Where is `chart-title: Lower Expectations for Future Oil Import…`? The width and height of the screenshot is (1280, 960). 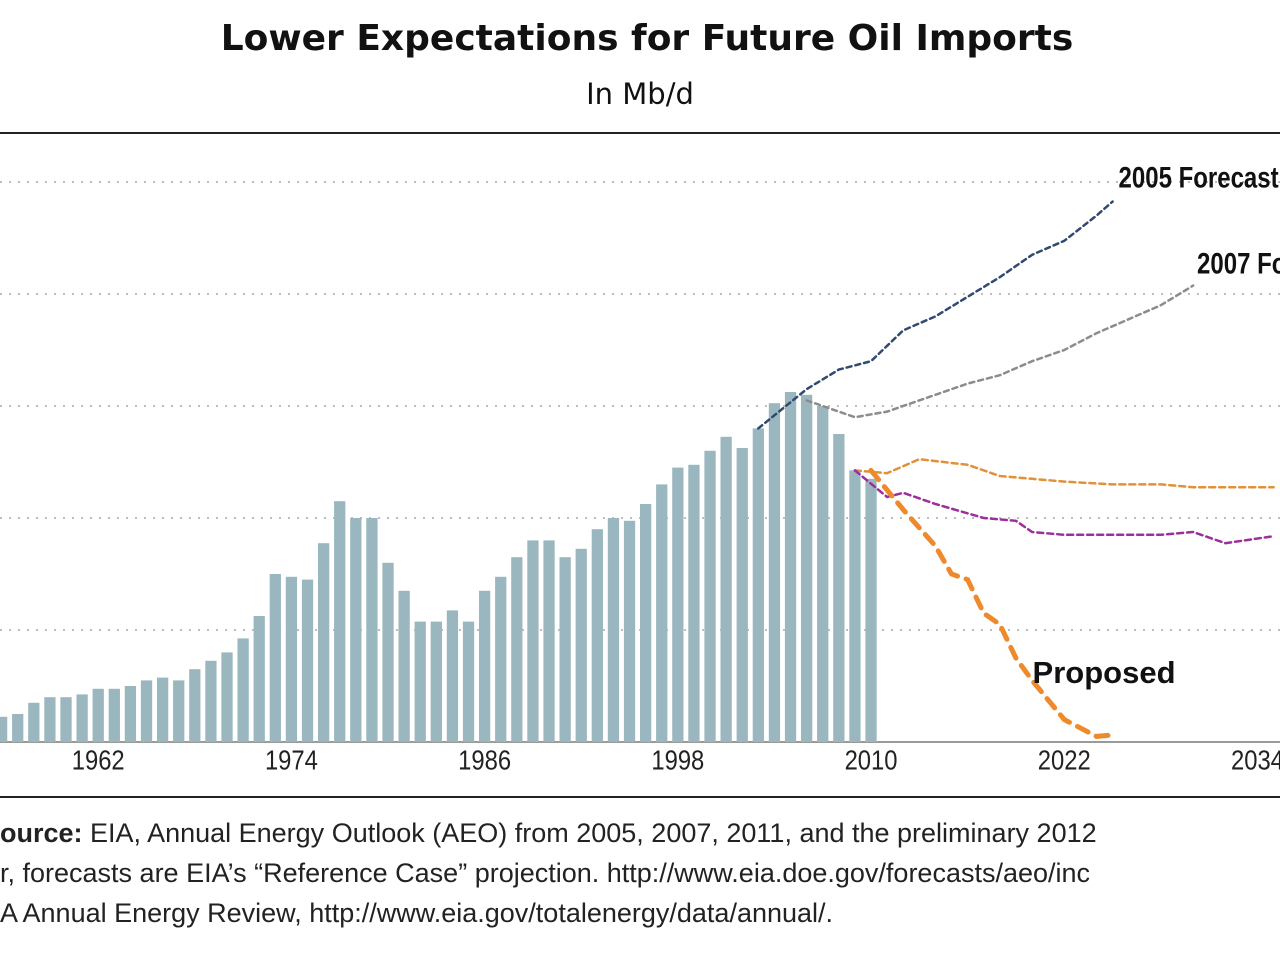 chart-title: Lower Expectations for Future Oil Import… is located at coordinates (647, 38).